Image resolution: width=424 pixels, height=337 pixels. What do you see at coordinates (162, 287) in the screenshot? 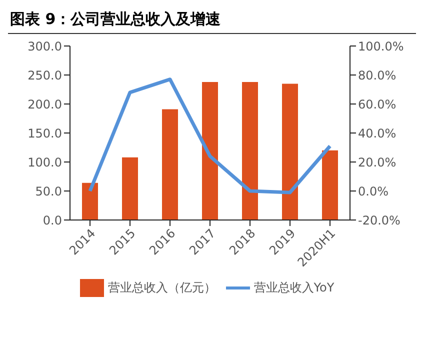
I see `legend-label: 营业总收入（亿元）` at bounding box center [162, 287].